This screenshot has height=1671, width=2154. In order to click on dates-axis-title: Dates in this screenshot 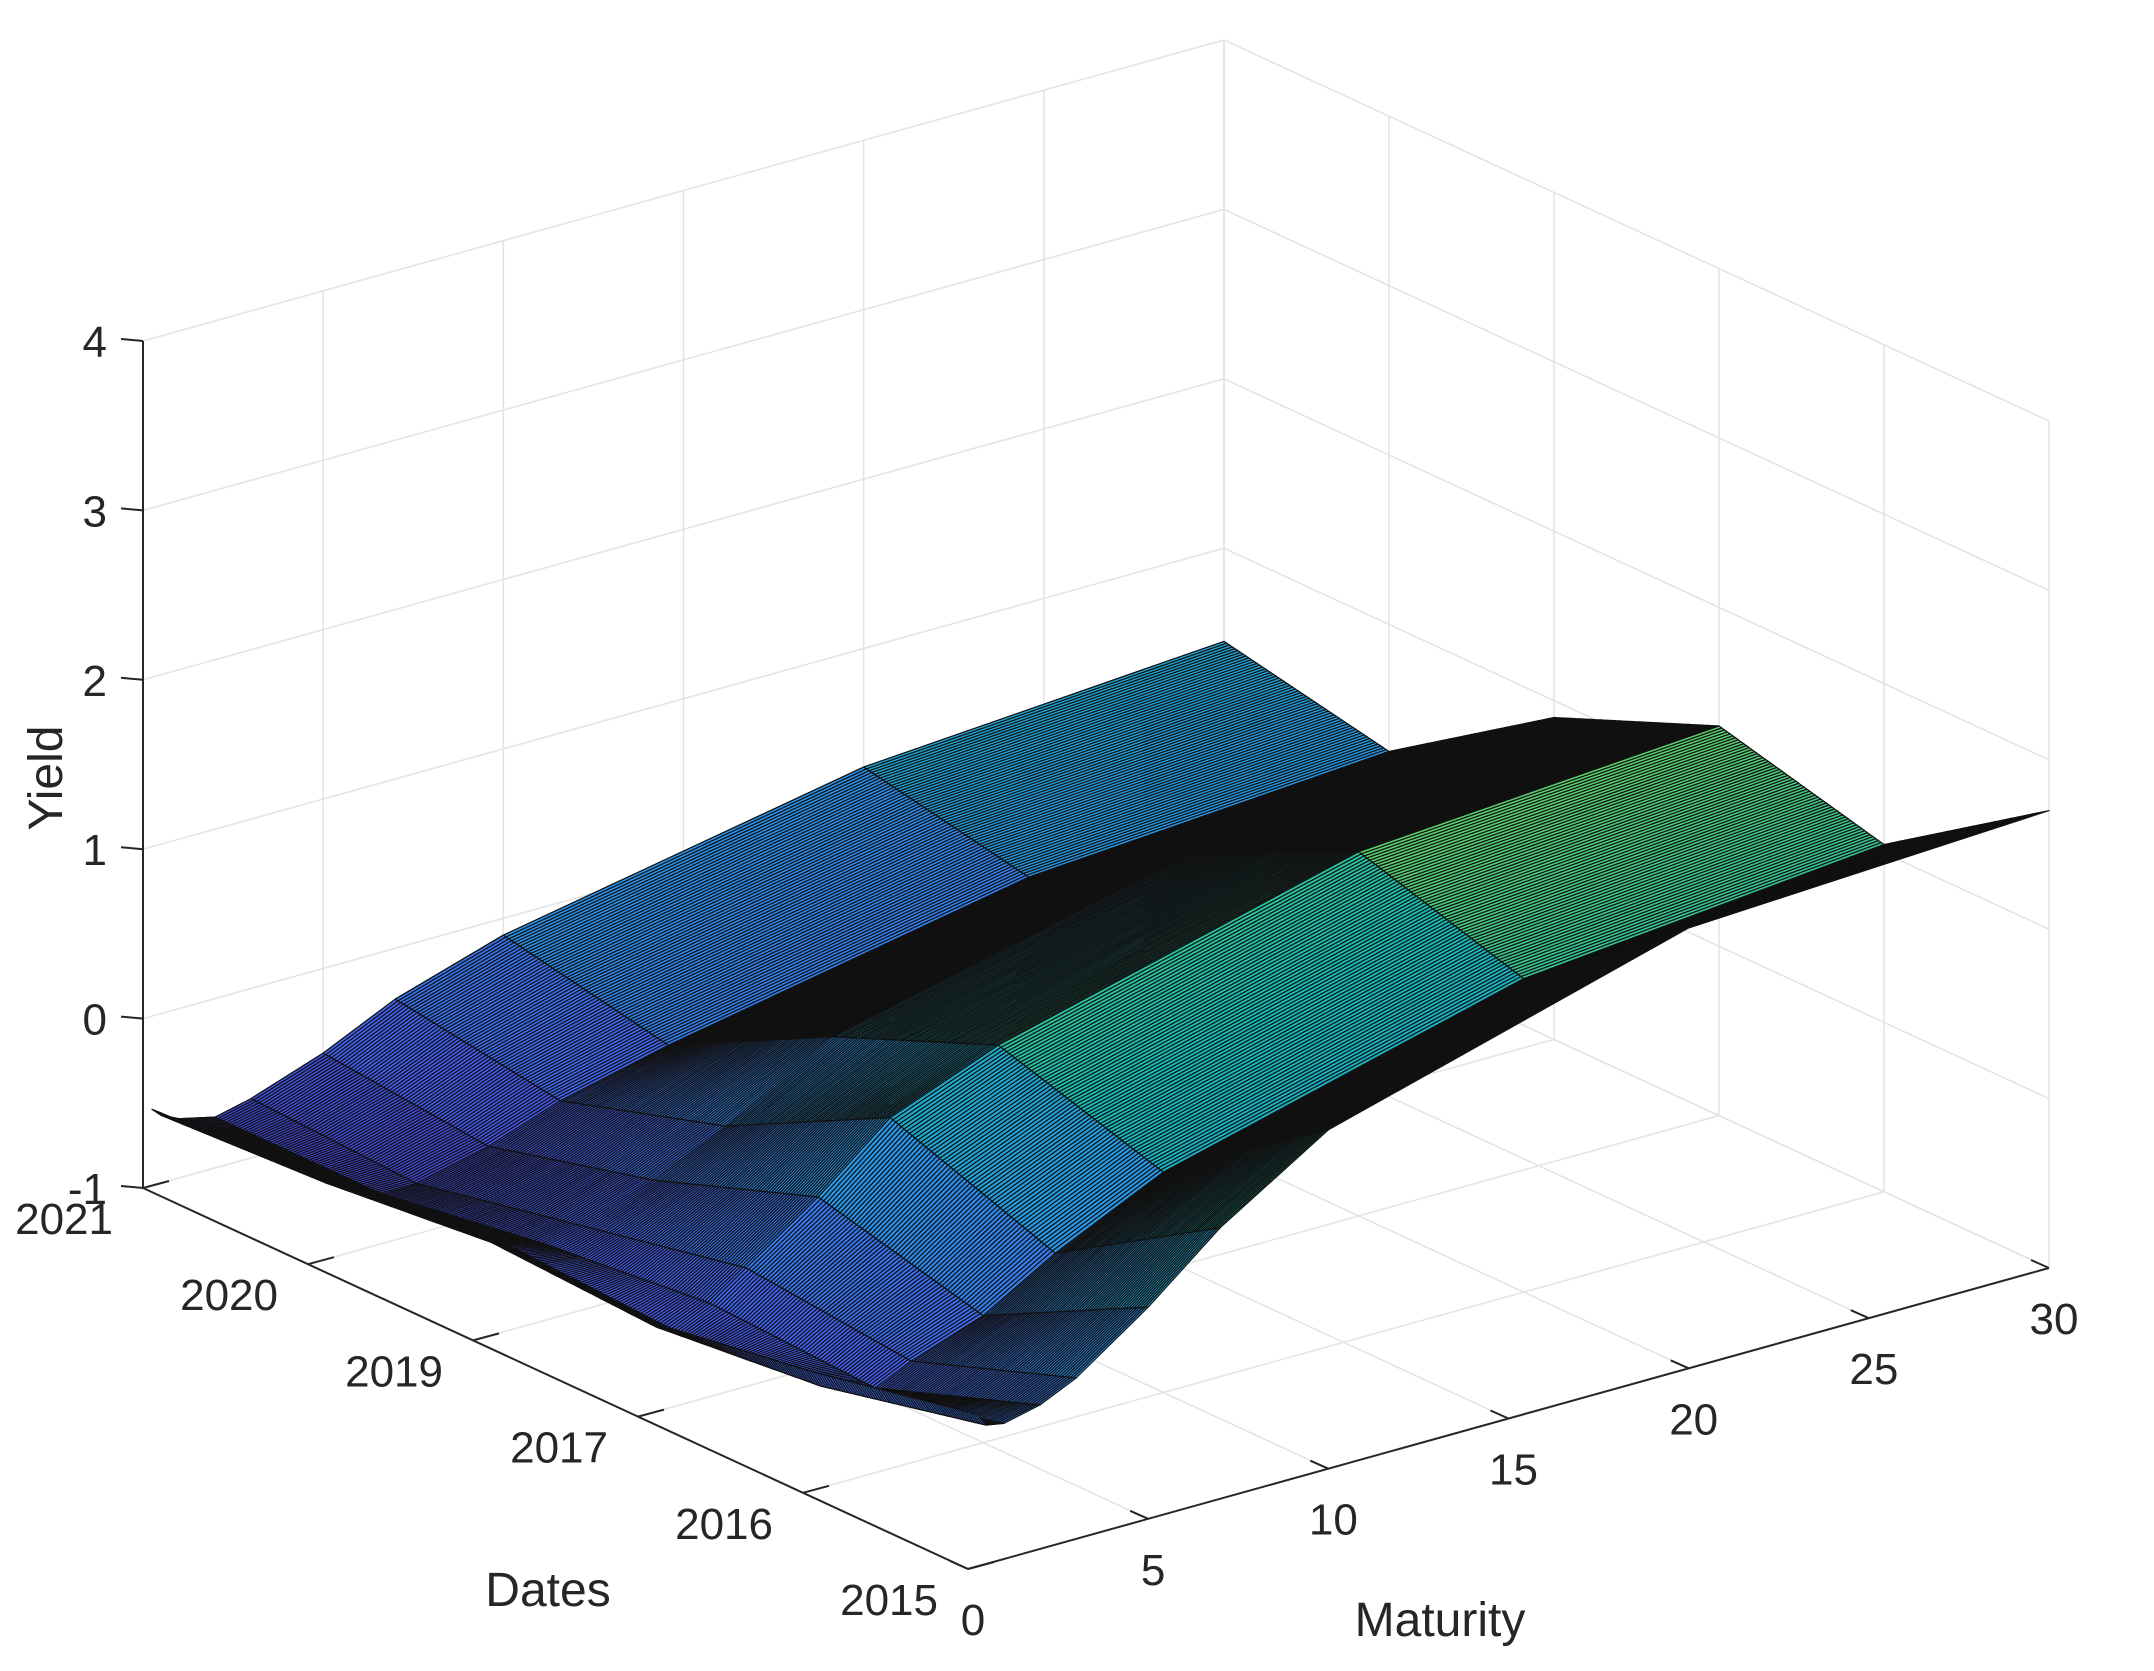, I will do `click(547, 1590)`.